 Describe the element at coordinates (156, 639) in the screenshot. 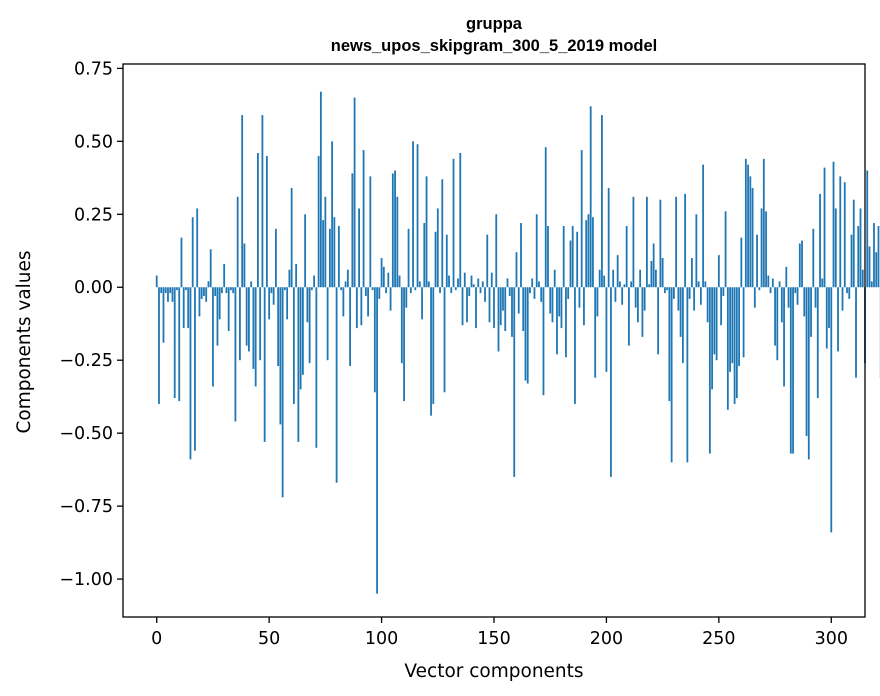

I see `x-tick-label: 0` at that location.